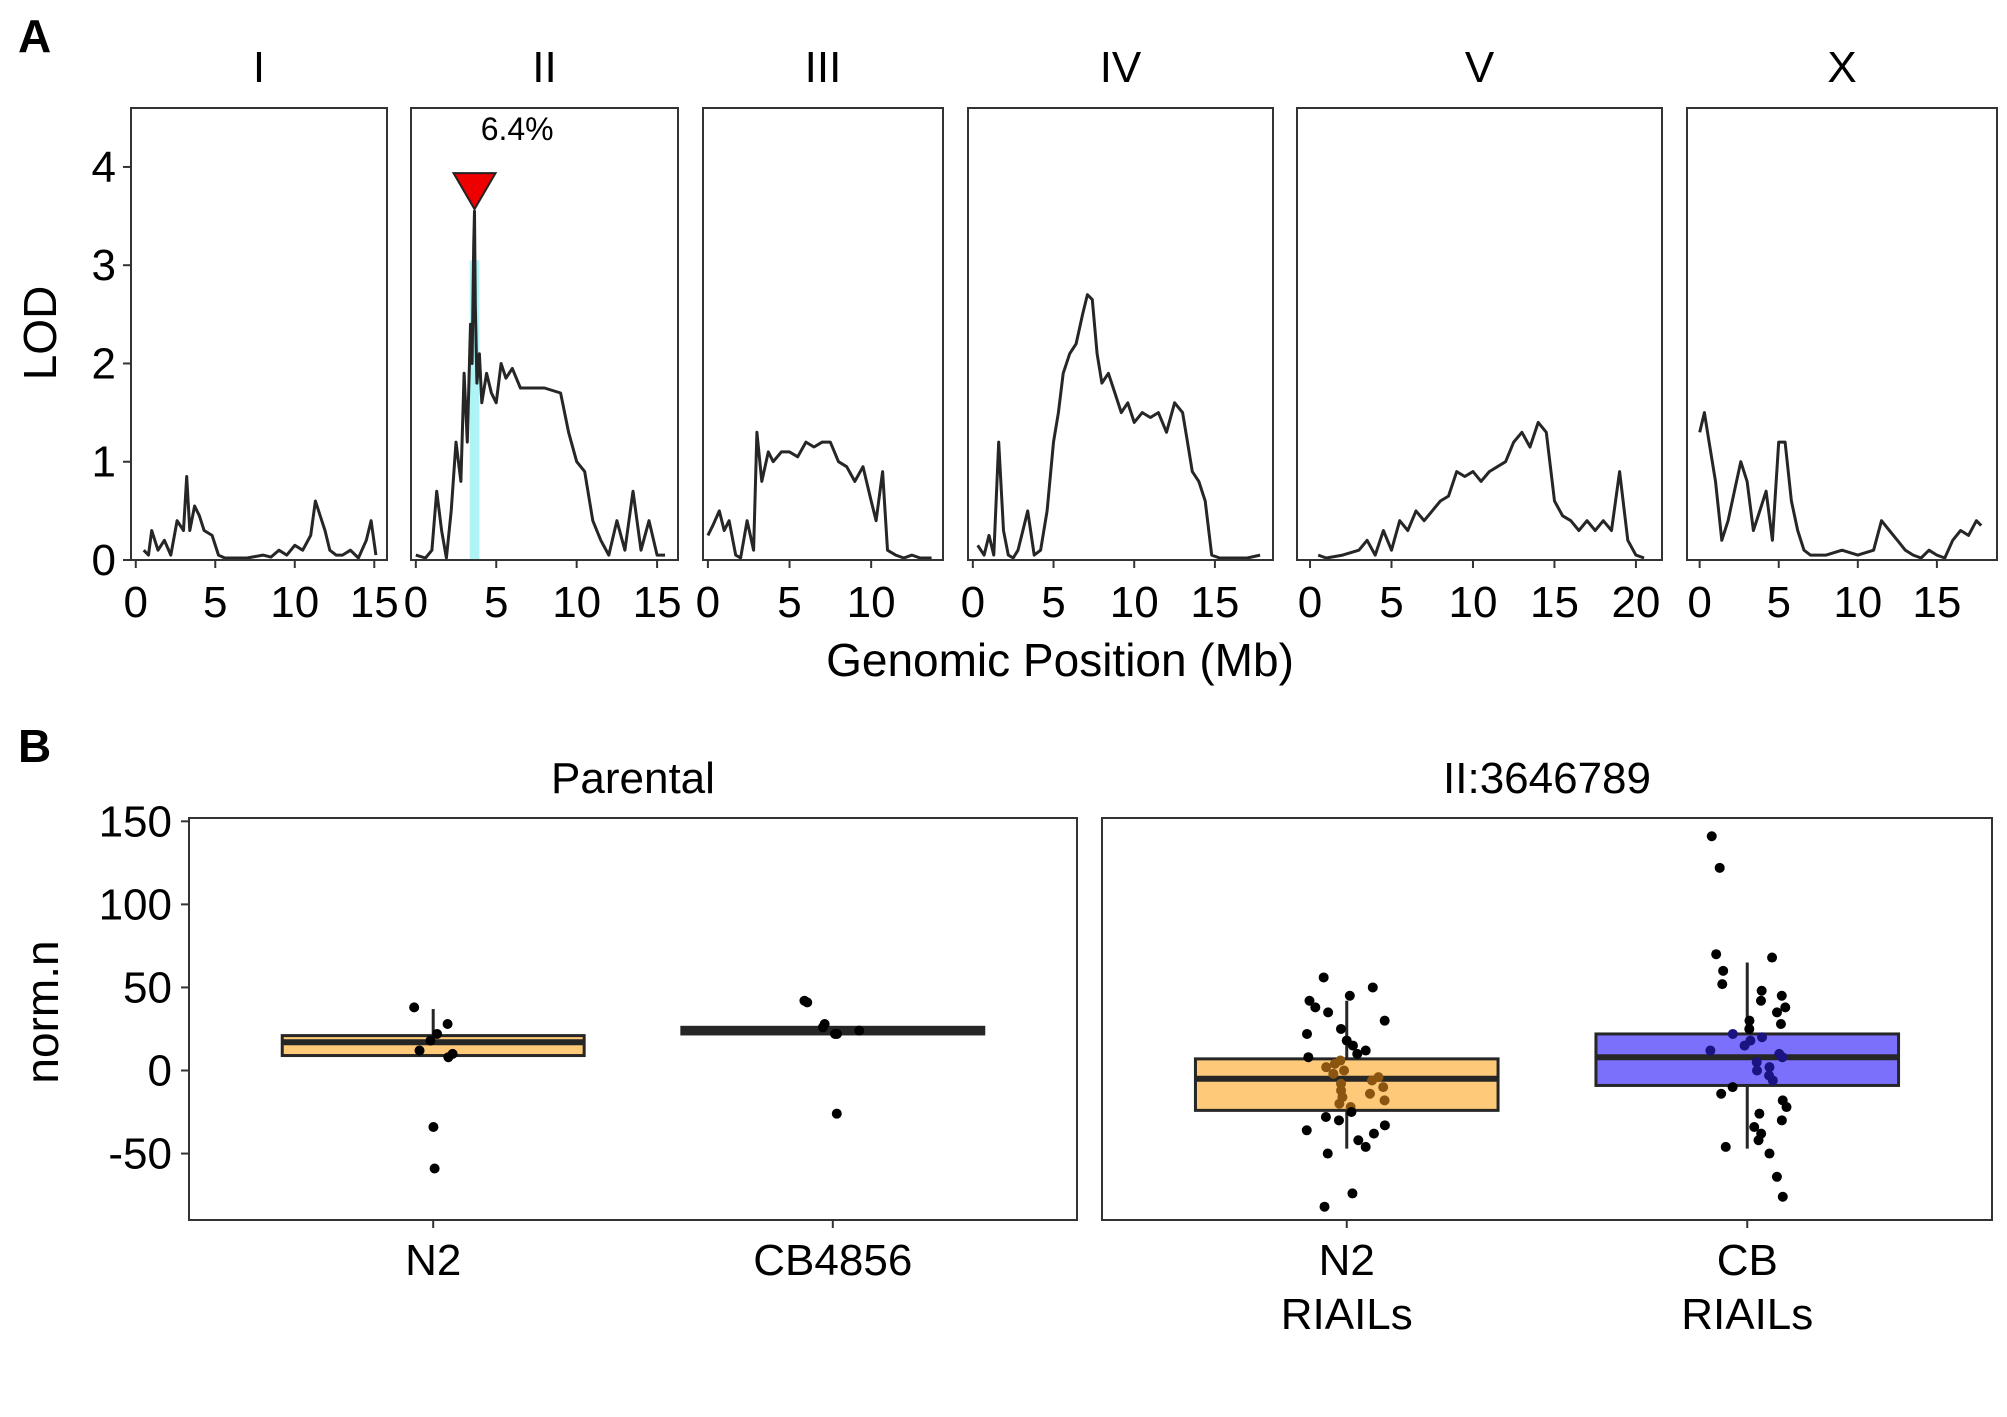  I want to click on lod-facet-x: X 0 5 10 15, so click(1842, 335).